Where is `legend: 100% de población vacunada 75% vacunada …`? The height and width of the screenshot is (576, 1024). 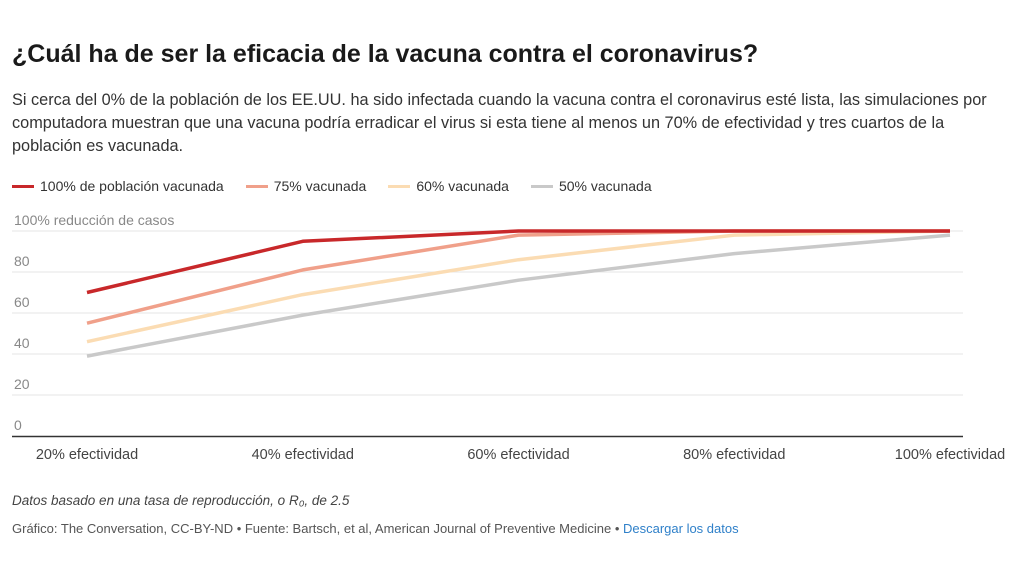
legend: 100% de población vacunada 75% vacunada … is located at coordinates (343, 186).